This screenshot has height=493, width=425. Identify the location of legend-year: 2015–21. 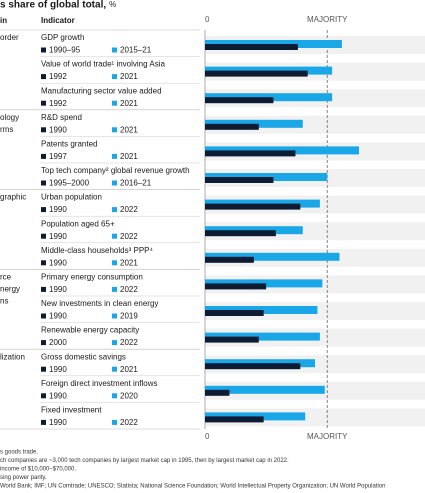
(136, 50).